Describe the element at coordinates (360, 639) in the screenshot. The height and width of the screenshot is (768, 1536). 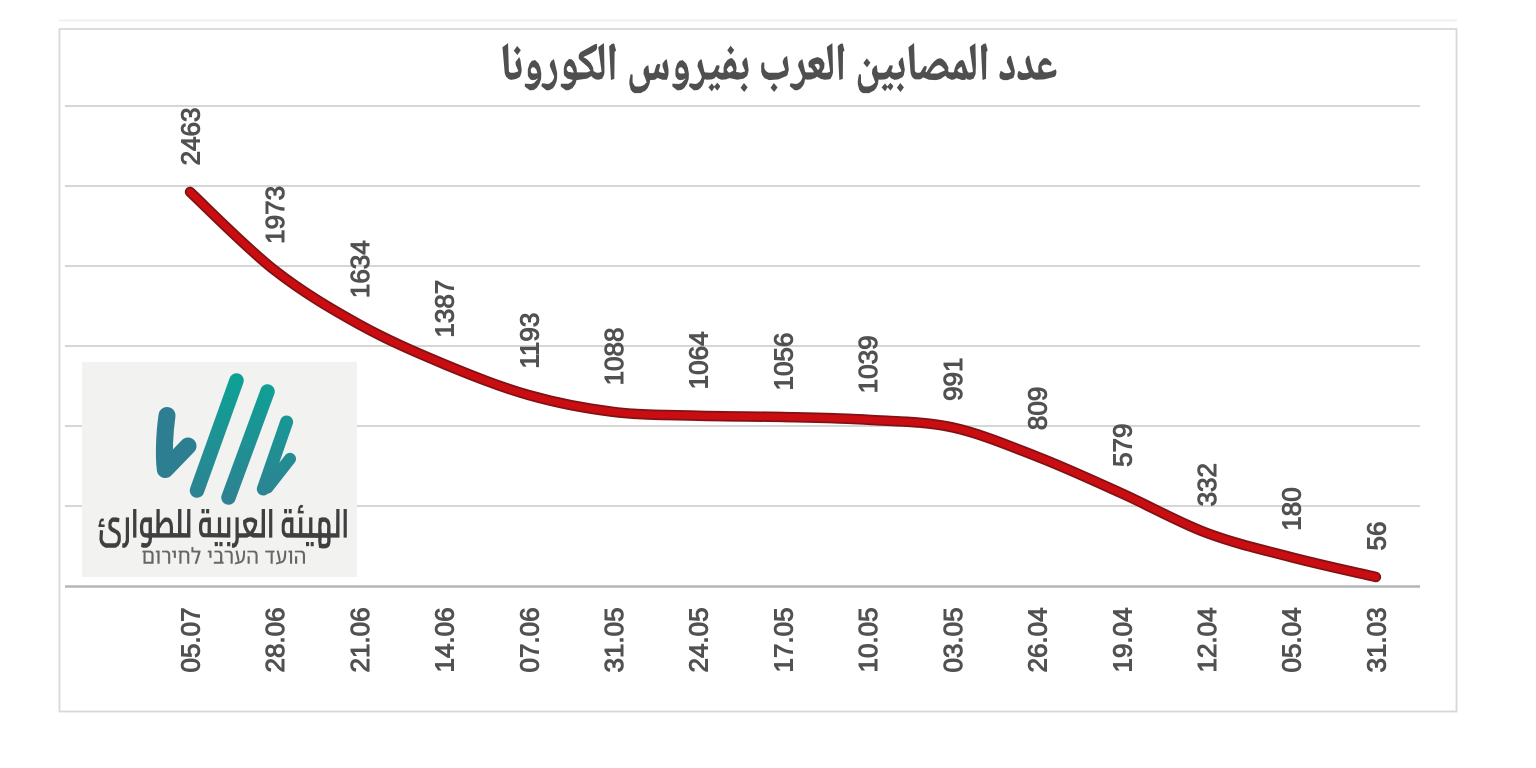
I see `svg-text: 21.06` at that location.